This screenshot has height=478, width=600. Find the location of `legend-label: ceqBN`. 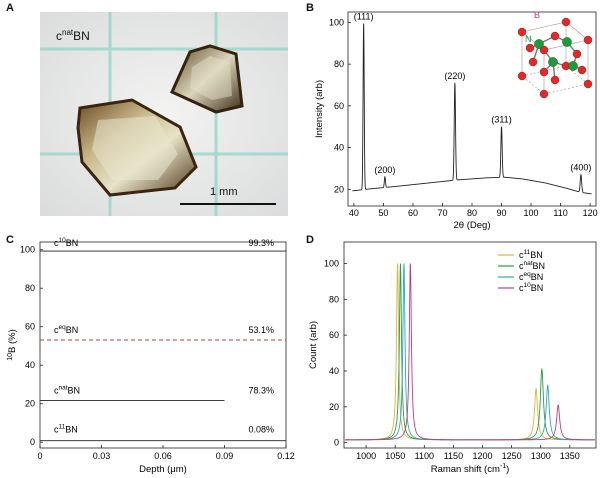

legend-label: ceqBN is located at coordinates (531, 276).